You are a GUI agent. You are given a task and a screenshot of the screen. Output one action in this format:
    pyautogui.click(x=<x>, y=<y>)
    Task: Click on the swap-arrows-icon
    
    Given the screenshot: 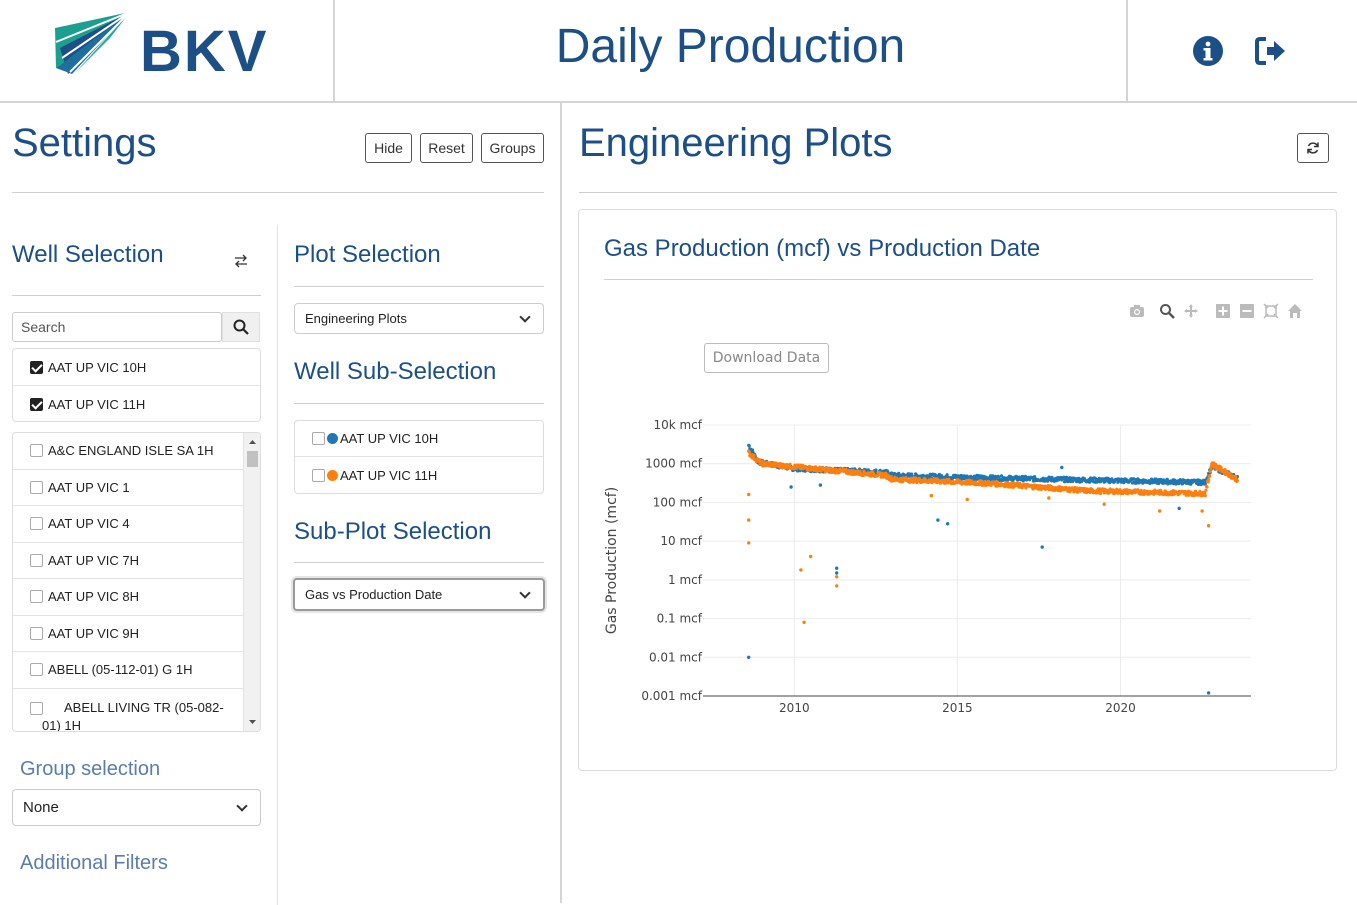 What is the action you would take?
    pyautogui.click(x=241, y=261)
    